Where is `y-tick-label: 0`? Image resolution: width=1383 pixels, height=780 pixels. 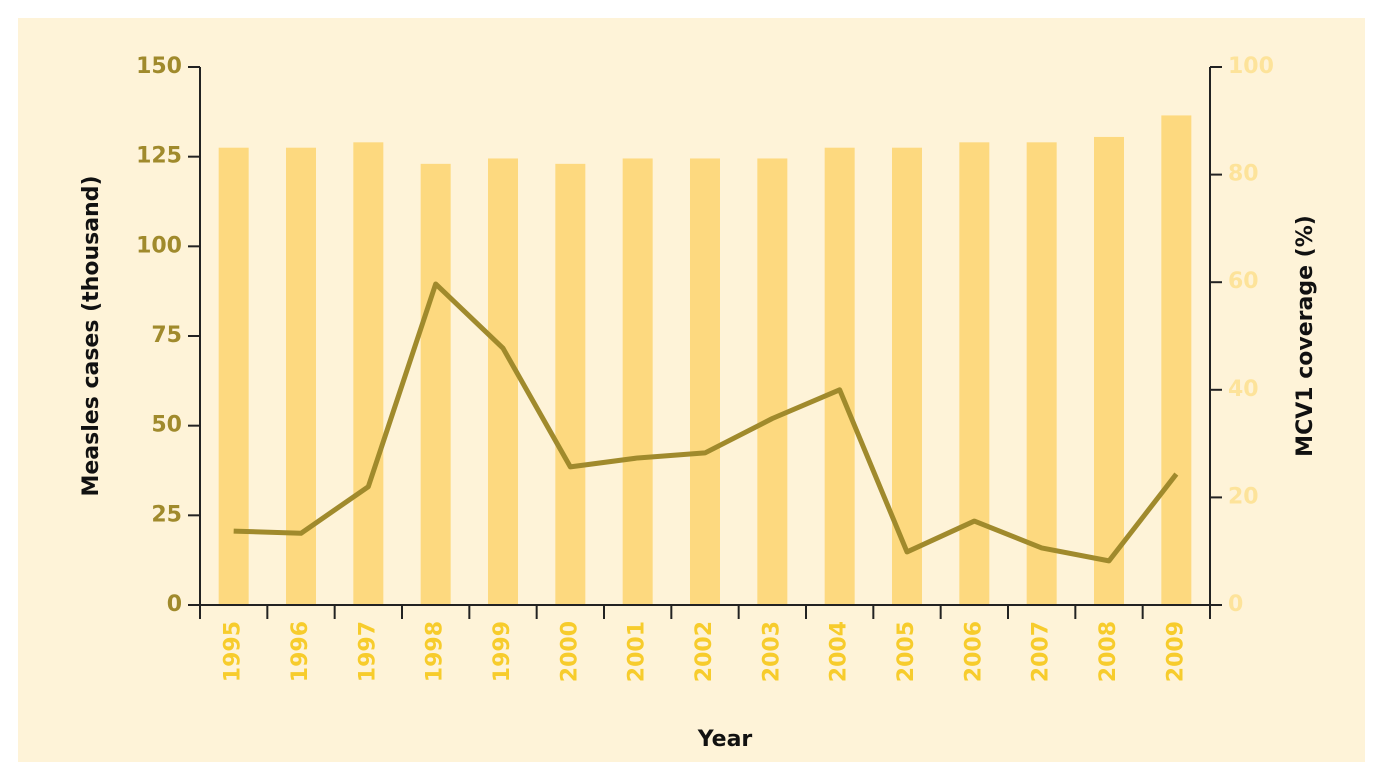
y-tick-label: 0 is located at coordinates (174, 604).